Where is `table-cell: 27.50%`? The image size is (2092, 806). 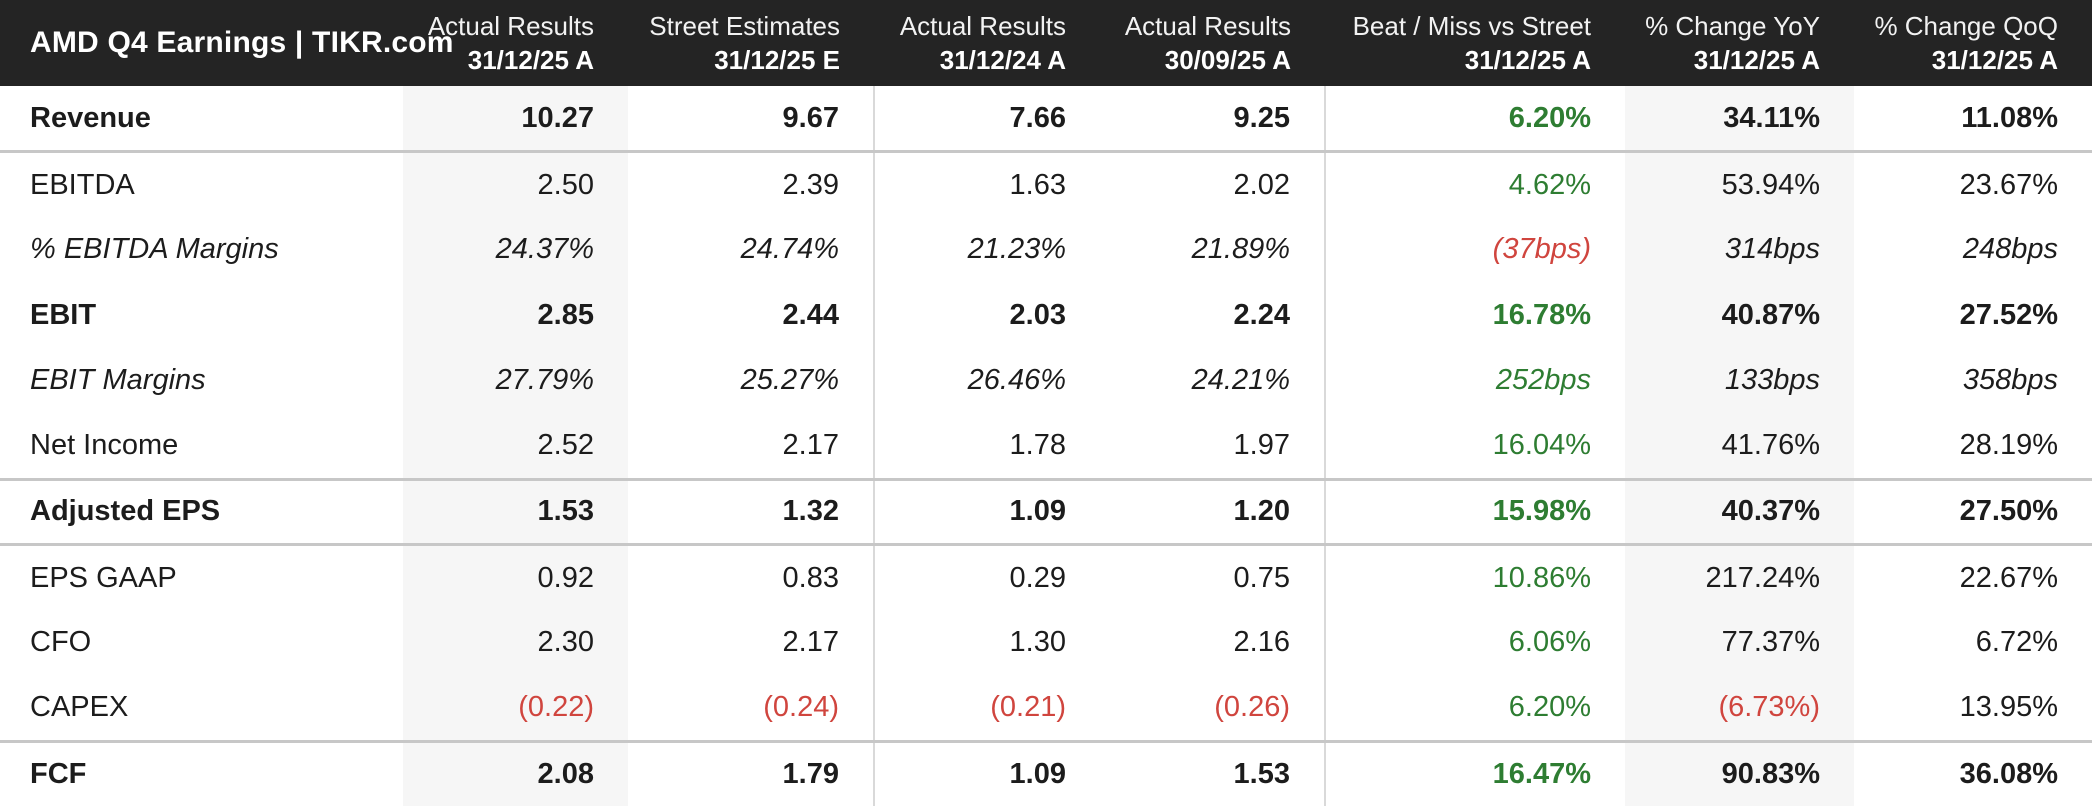
table-cell: 27.50% is located at coordinates (1973, 511).